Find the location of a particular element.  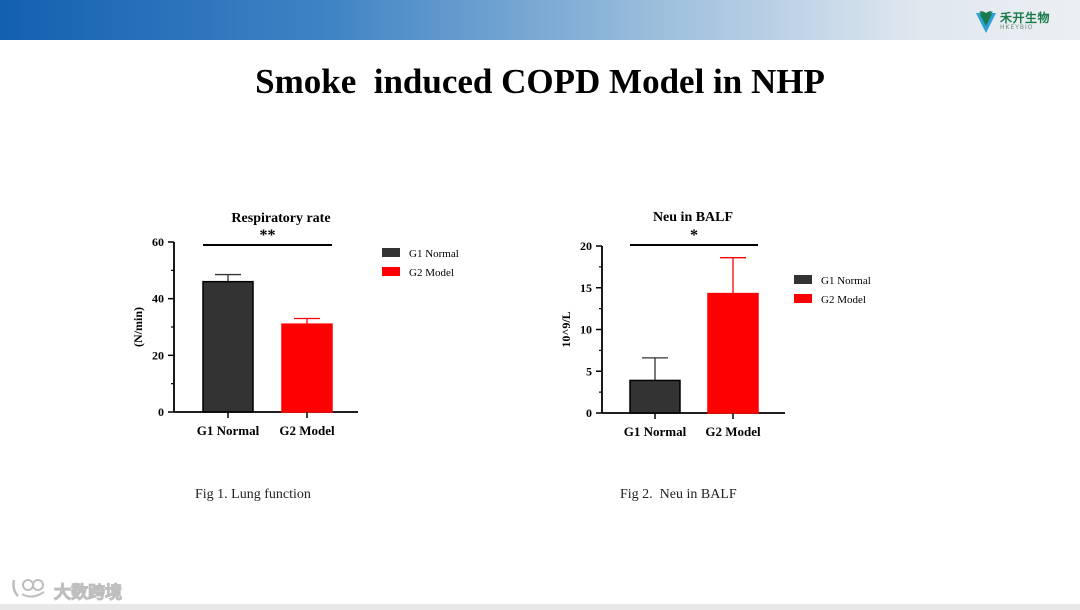

logo-mark-icon is located at coordinates (986, 22).